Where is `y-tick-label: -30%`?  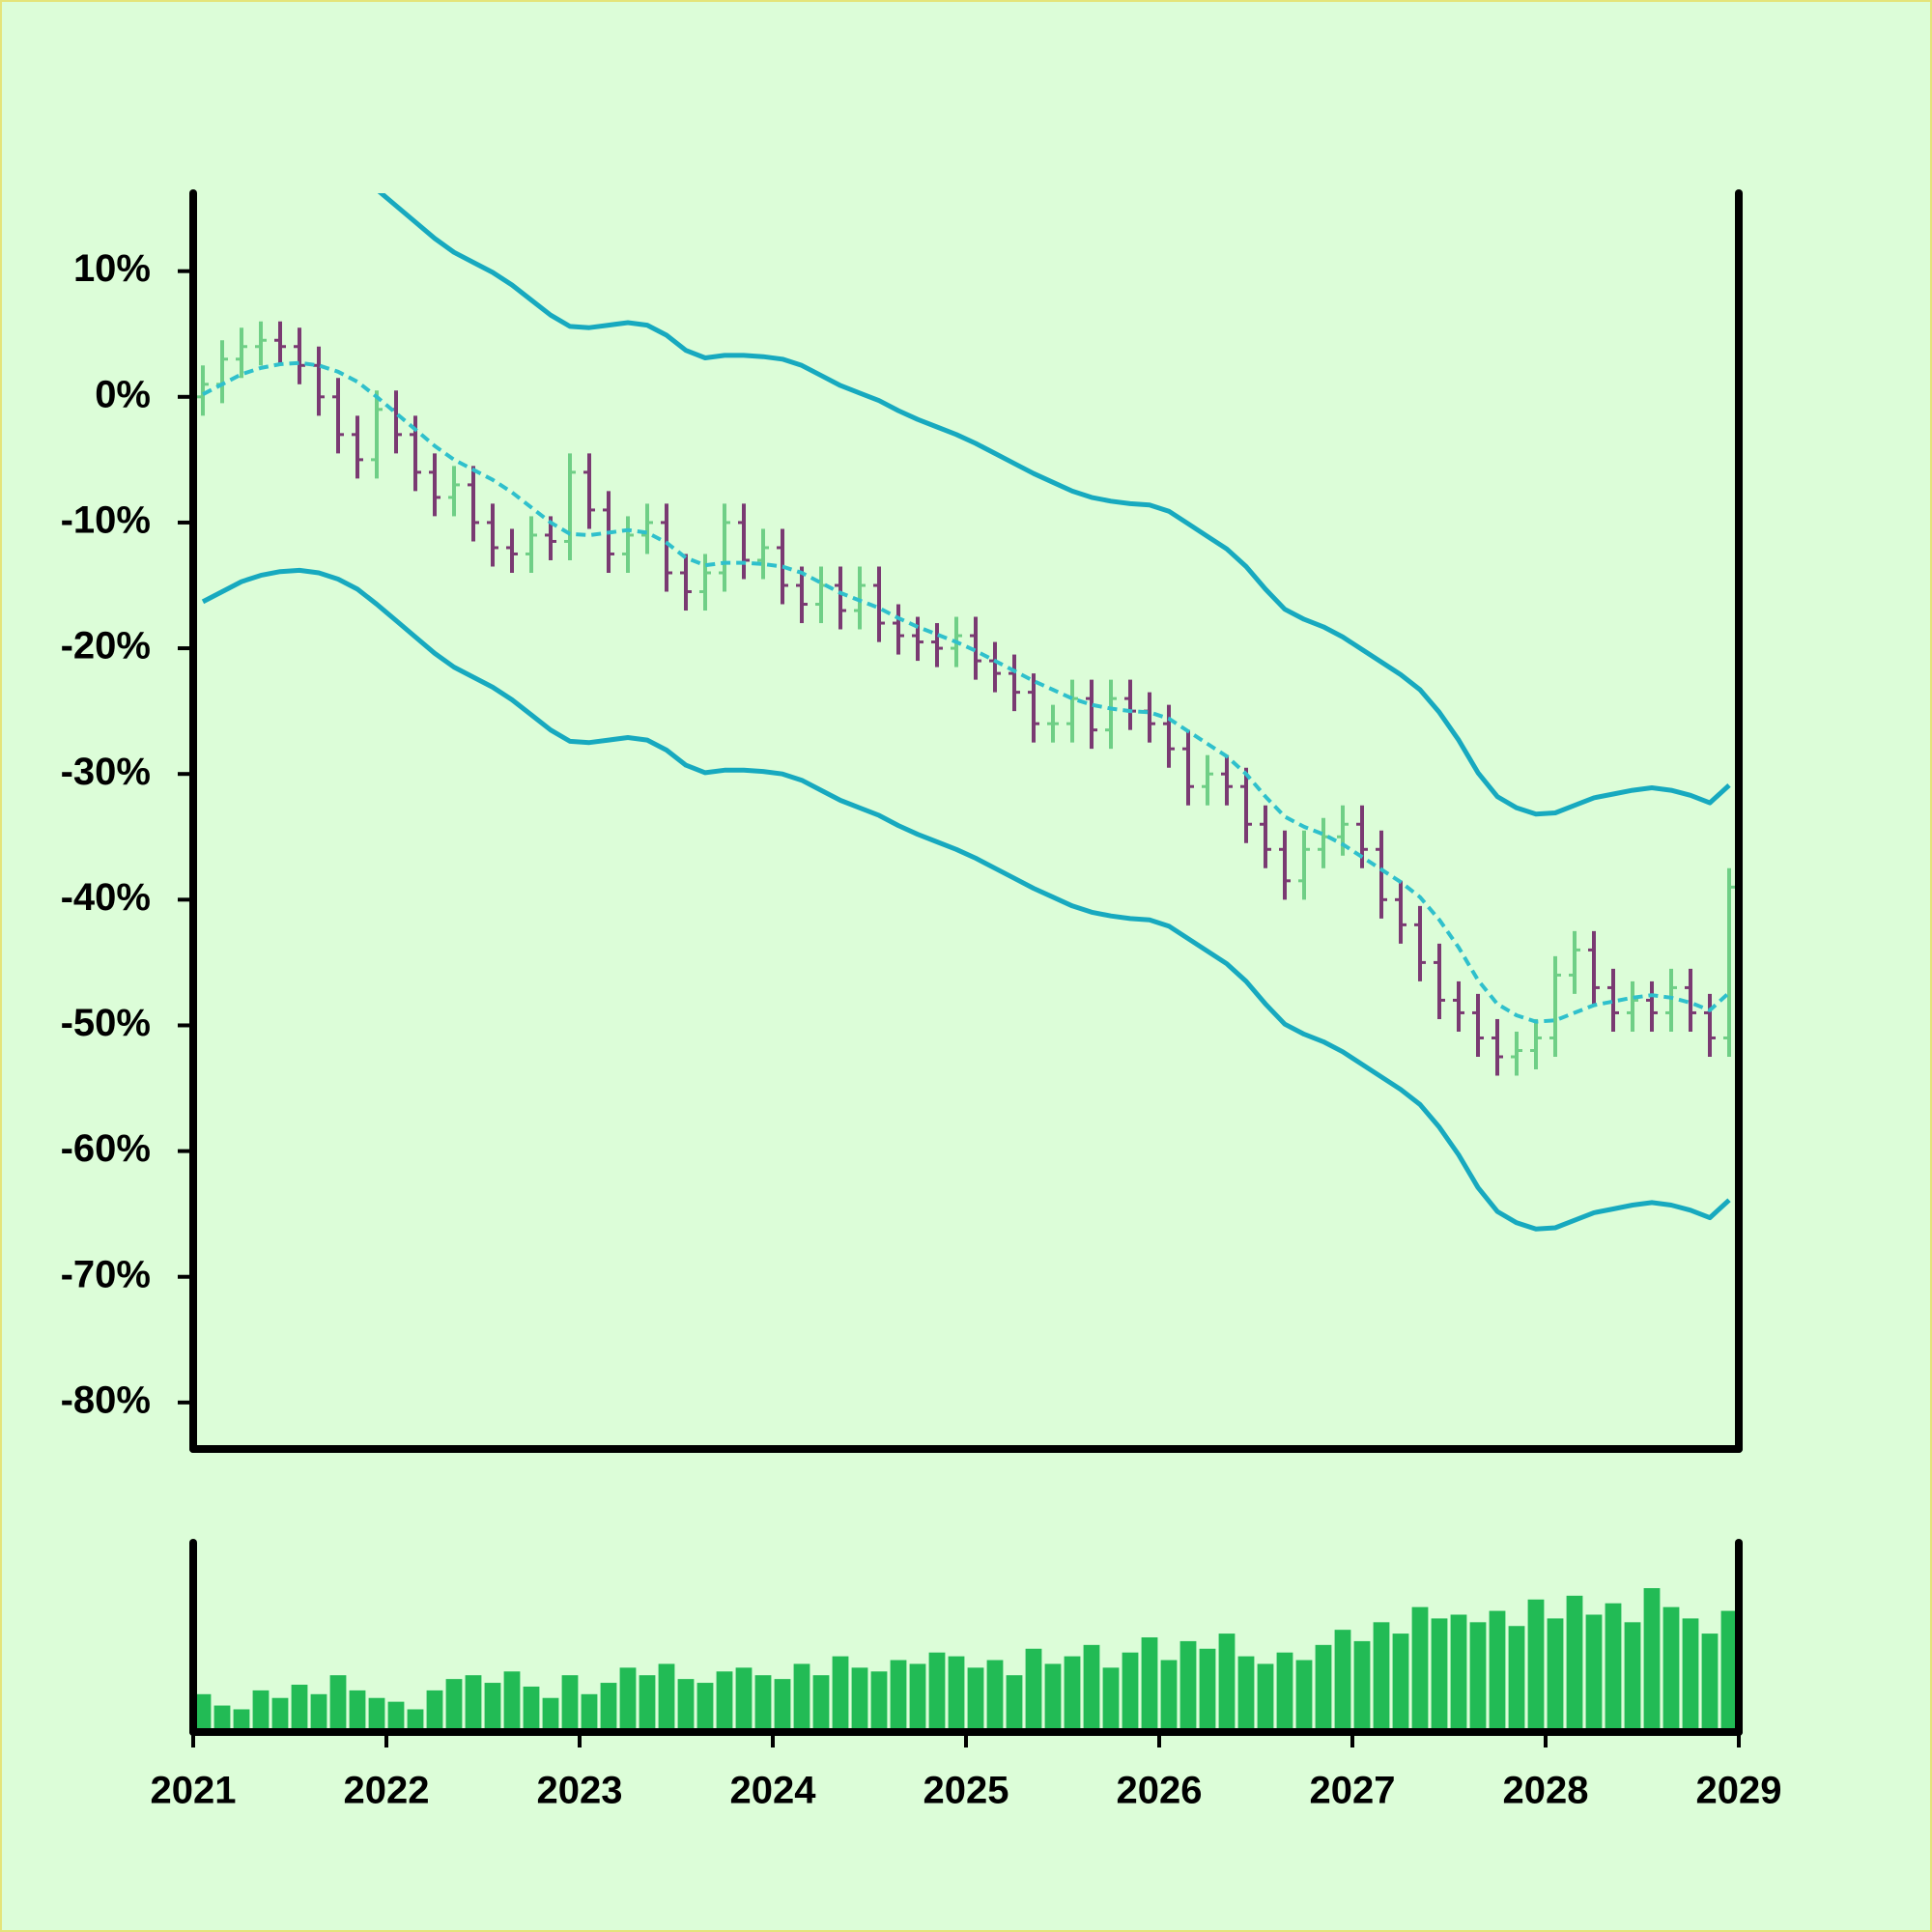
y-tick-label: -30% is located at coordinates (106, 772).